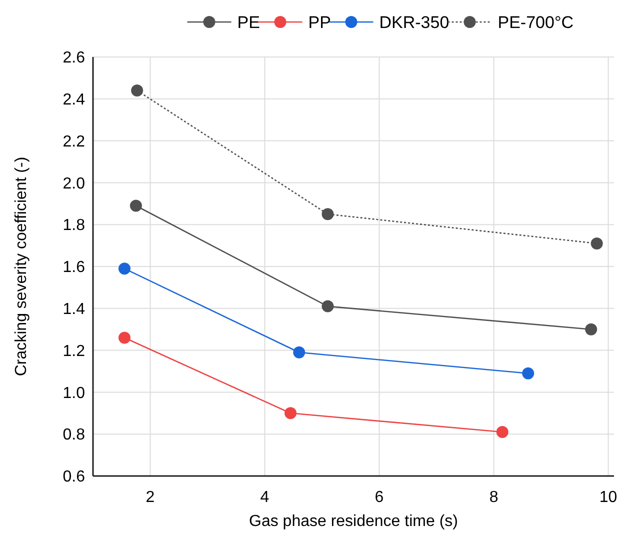 Image resolution: width=620 pixels, height=534 pixels. Describe the element at coordinates (608, 497) in the screenshot. I see `x-tick-label: 10` at that location.